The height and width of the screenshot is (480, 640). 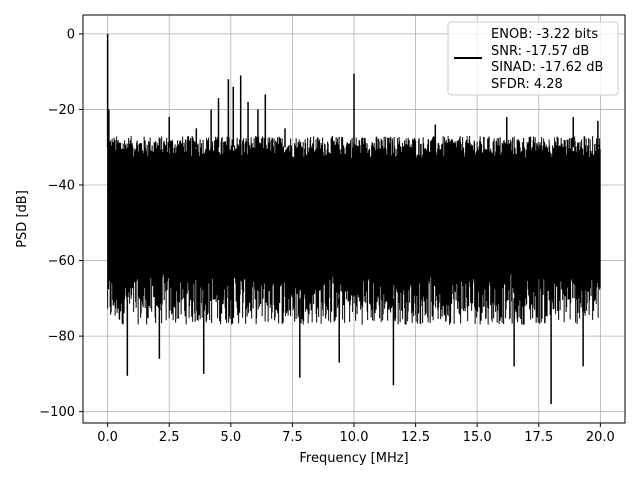 I want to click on y-tick-label: −20, so click(x=61, y=110).